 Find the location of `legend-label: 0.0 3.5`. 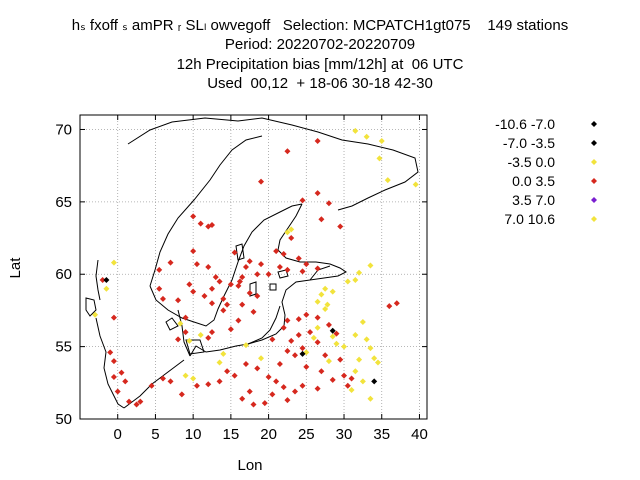

legend-label: 0.0 3.5 is located at coordinates (533, 181).